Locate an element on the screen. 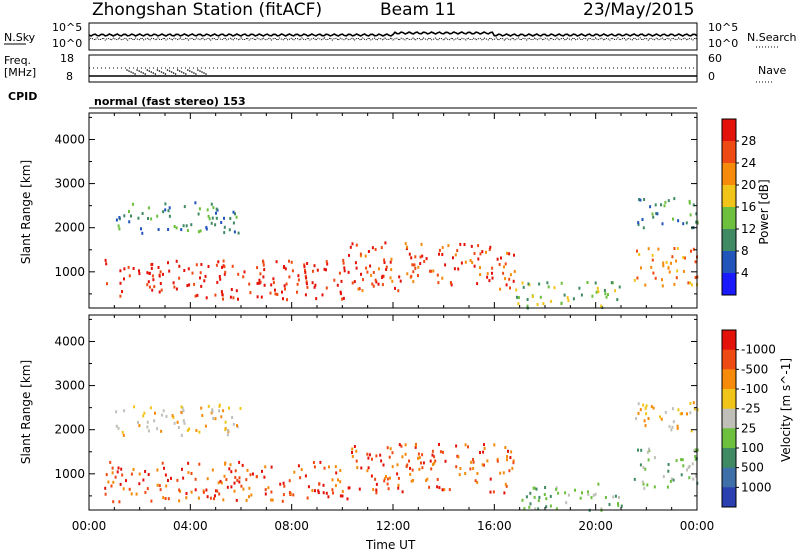 The image size is (800, 554). nave-scatter-point is located at coordinates (149, 71).